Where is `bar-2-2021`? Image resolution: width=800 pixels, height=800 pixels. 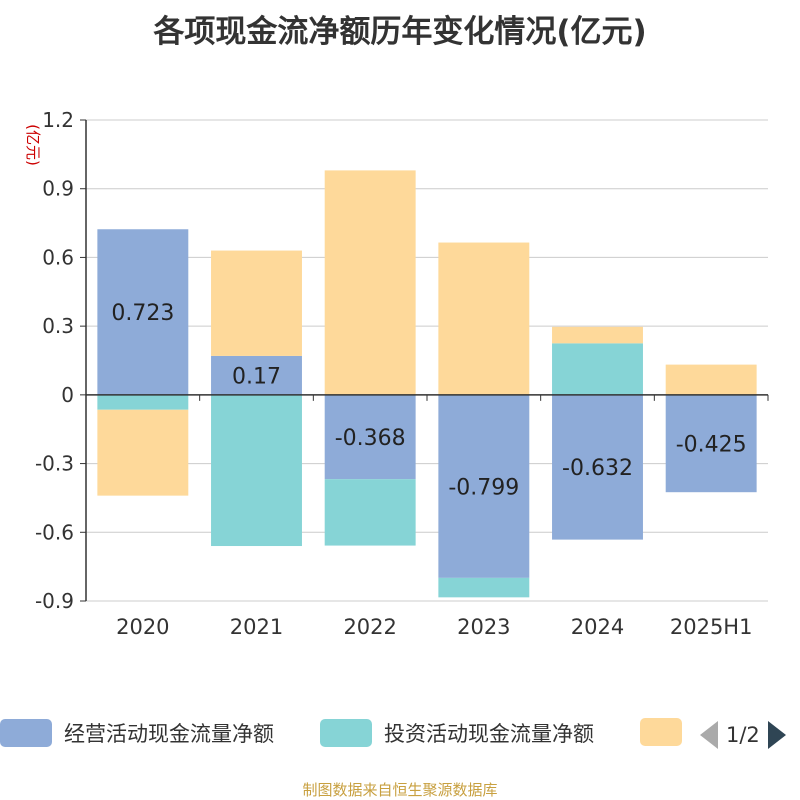 bar-2-2021 is located at coordinates (256, 303).